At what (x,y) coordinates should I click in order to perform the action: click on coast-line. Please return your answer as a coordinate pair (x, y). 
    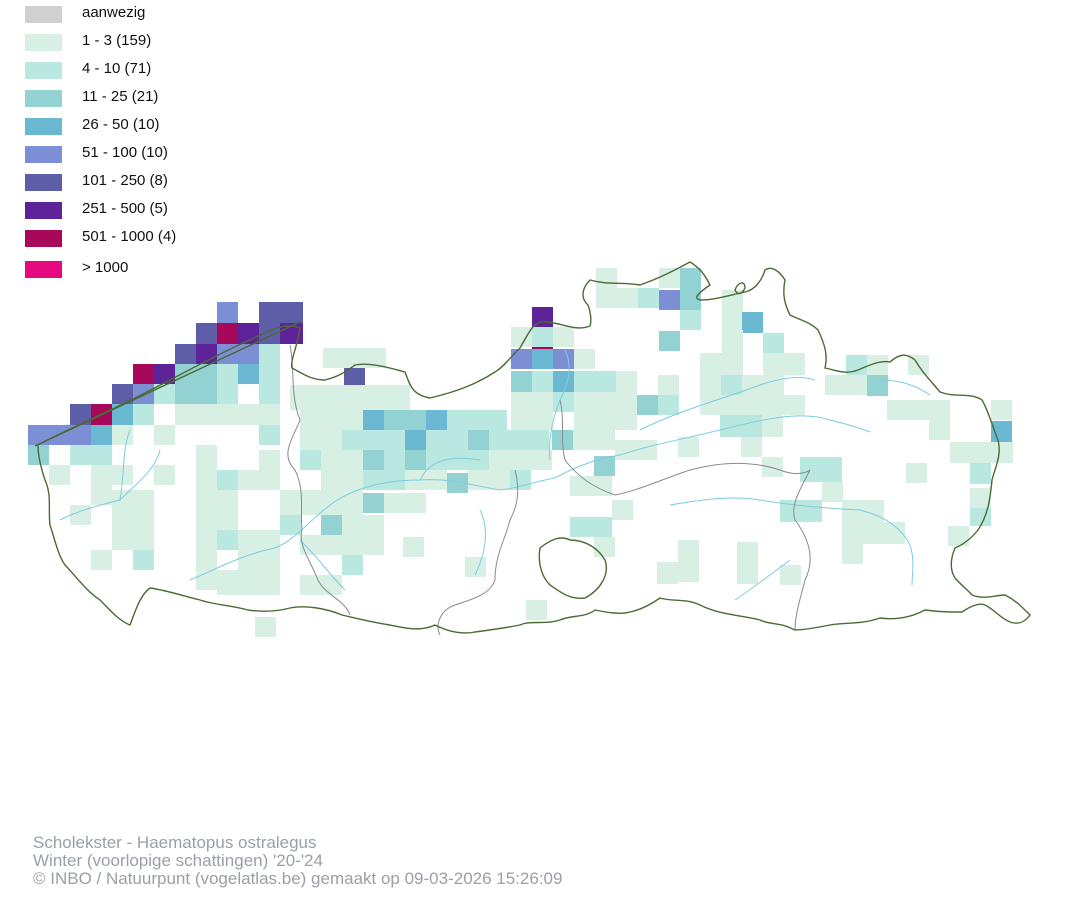
    Looking at the image, I should click on (167, 384).